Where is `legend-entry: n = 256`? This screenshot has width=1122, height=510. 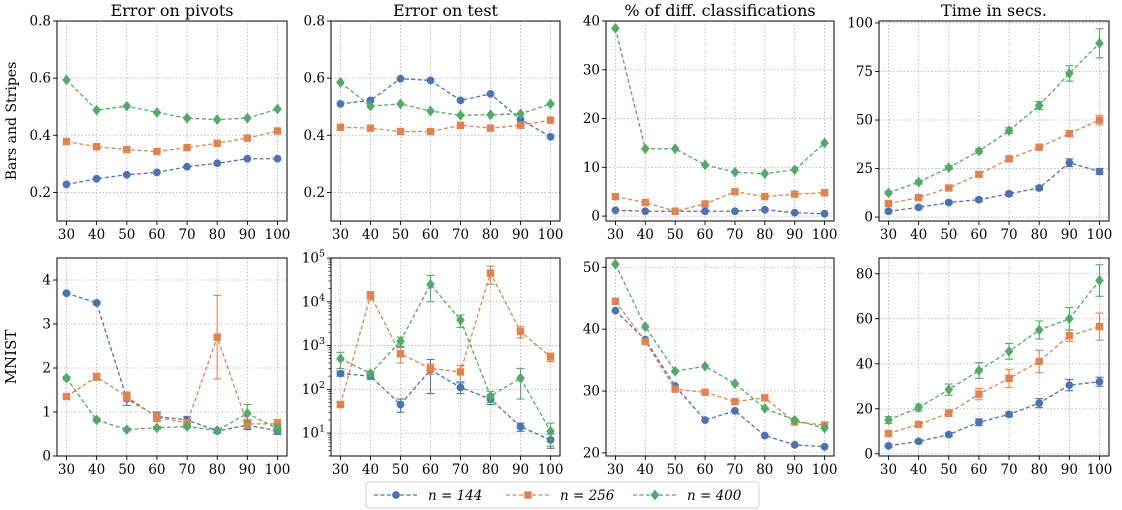
legend-entry: n = 256 is located at coordinates (560, 496).